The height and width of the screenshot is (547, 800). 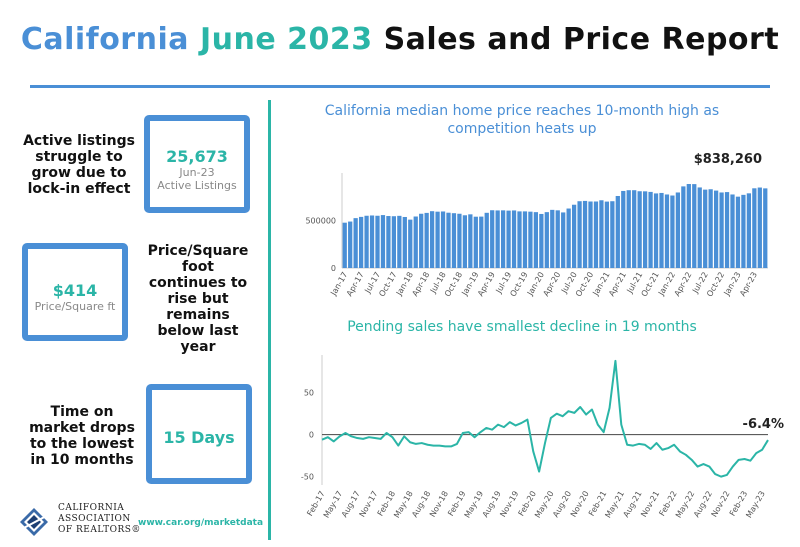 What do you see at coordinates (400, 86) in the screenshot?
I see `header-divider` at bounding box center [400, 86].